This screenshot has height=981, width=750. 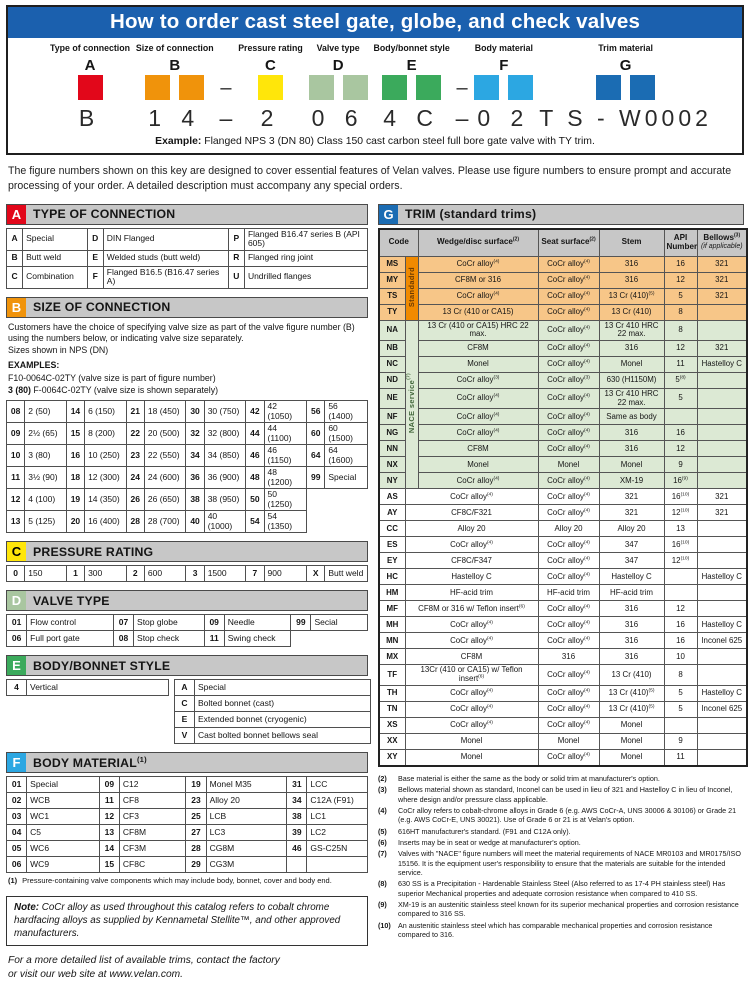 What do you see at coordinates (411, 404) in the screenshot?
I see `trim-group-strip: NACE service(7)` at bounding box center [411, 404].